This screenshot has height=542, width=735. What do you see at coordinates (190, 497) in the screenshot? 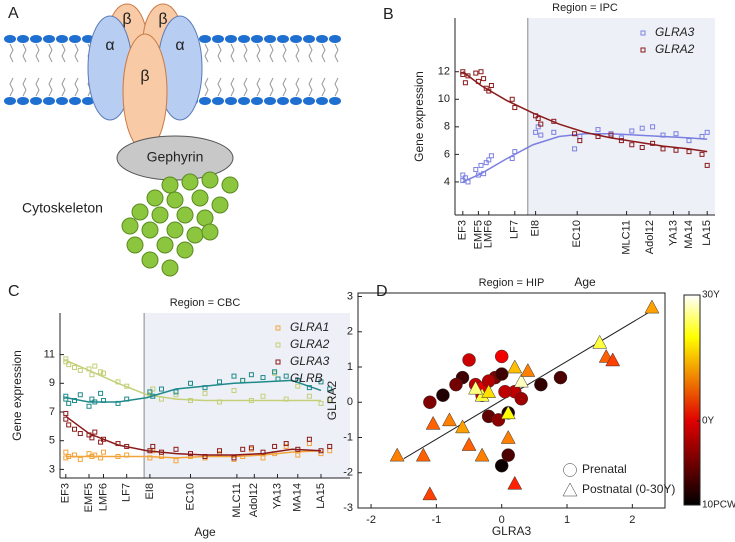
I see `x-tick-label: EC10` at bounding box center [190, 497].